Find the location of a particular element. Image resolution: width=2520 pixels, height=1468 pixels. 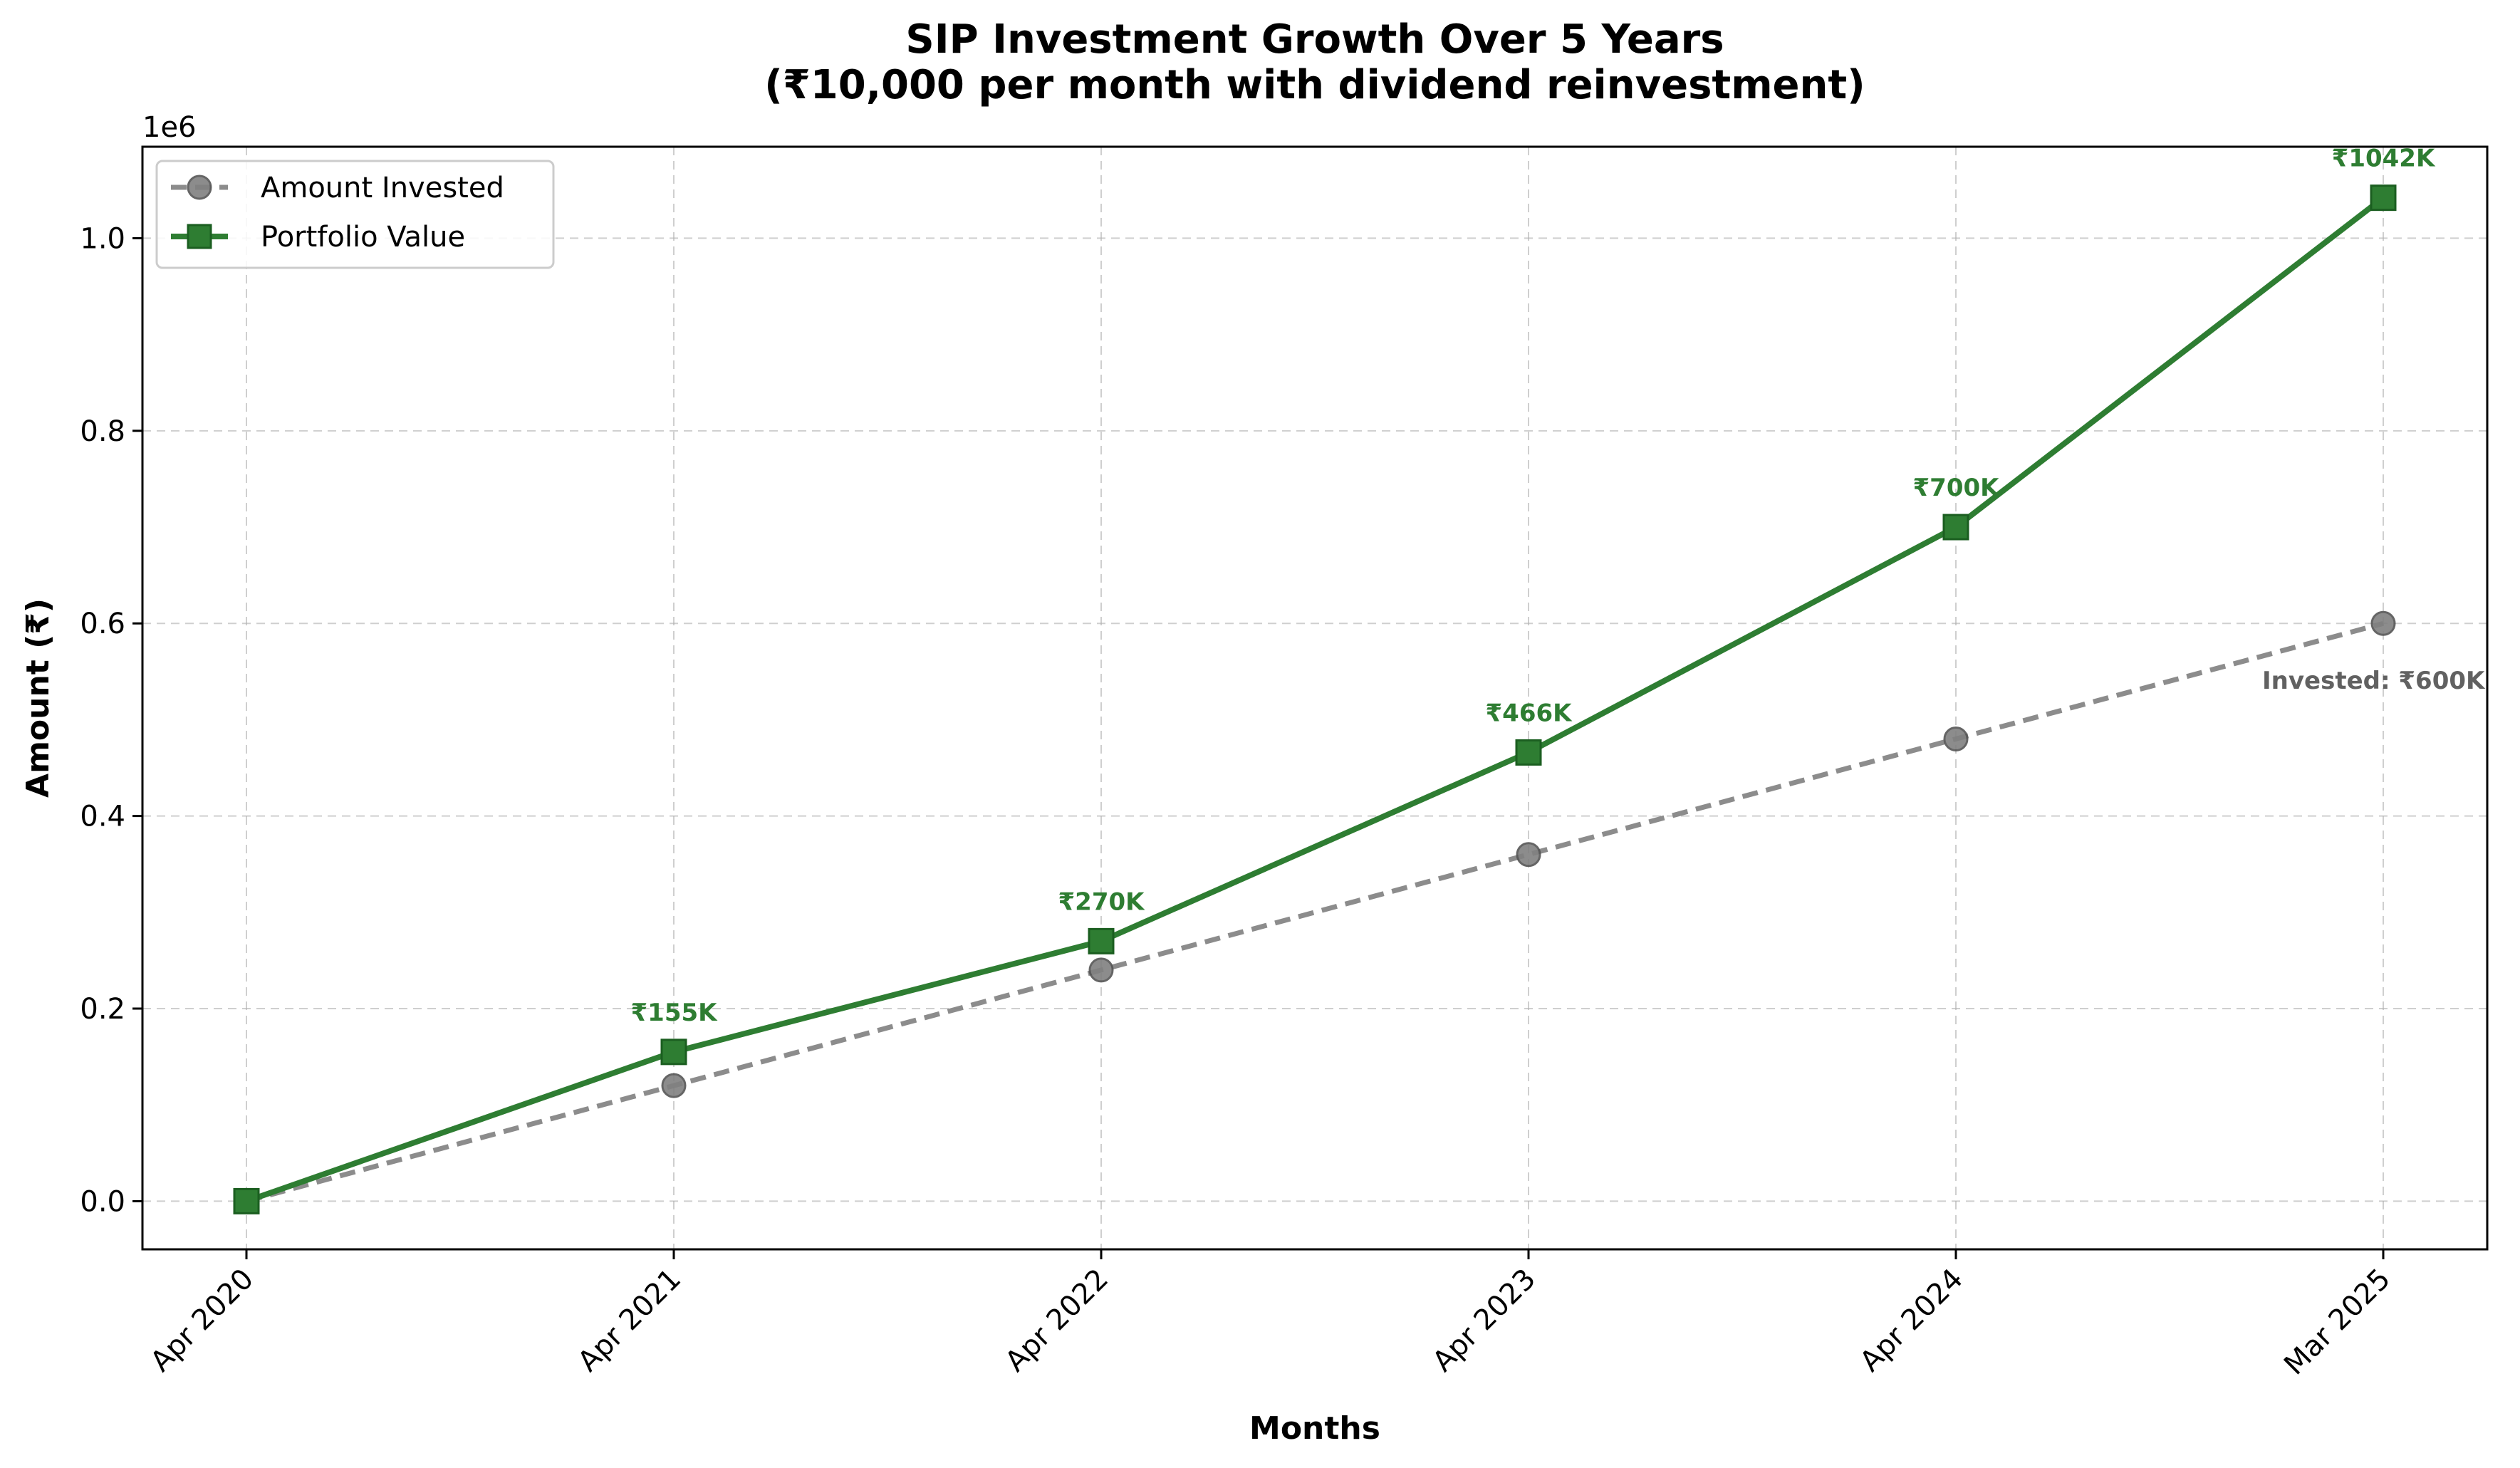

chart-title-line1: SIP Investment Growth Over 5 Years is located at coordinates (1314, 39).